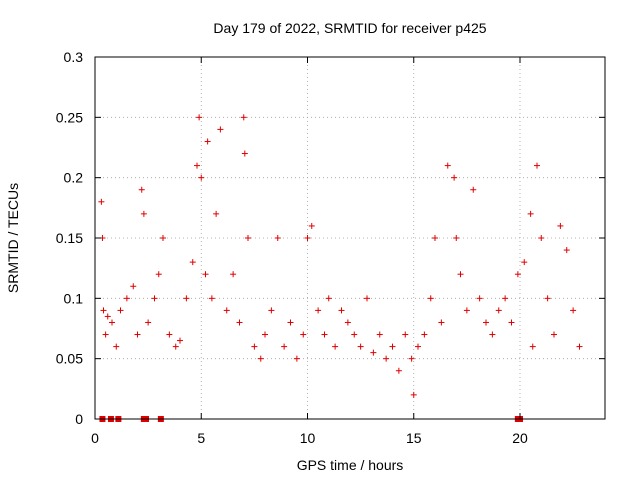 The width and height of the screenshot is (640, 480). Describe the element at coordinates (74, 57) in the screenshot. I see `y-tick-label: 0.3` at that location.